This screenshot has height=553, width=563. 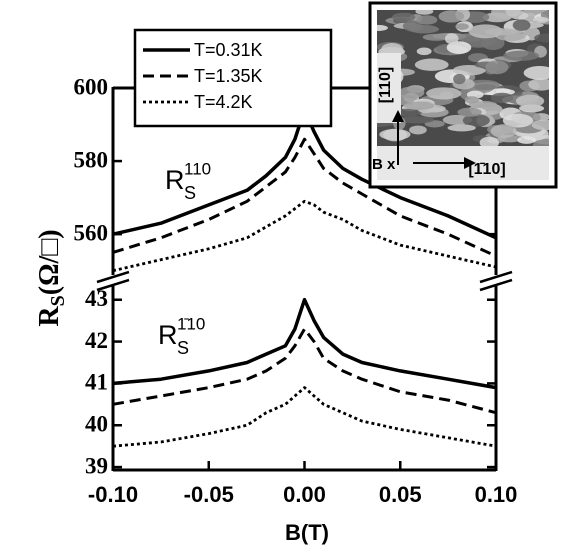 What do you see at coordinates (96, 424) in the screenshot?
I see `y-tick-label: 40` at bounding box center [96, 424].